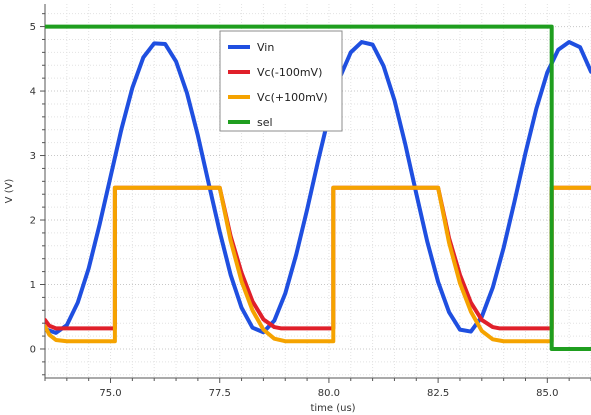 This screenshot has height=415, width=591. What do you see at coordinates (33, 92) in the screenshot?
I see `y-tick-label: 4` at bounding box center [33, 92].